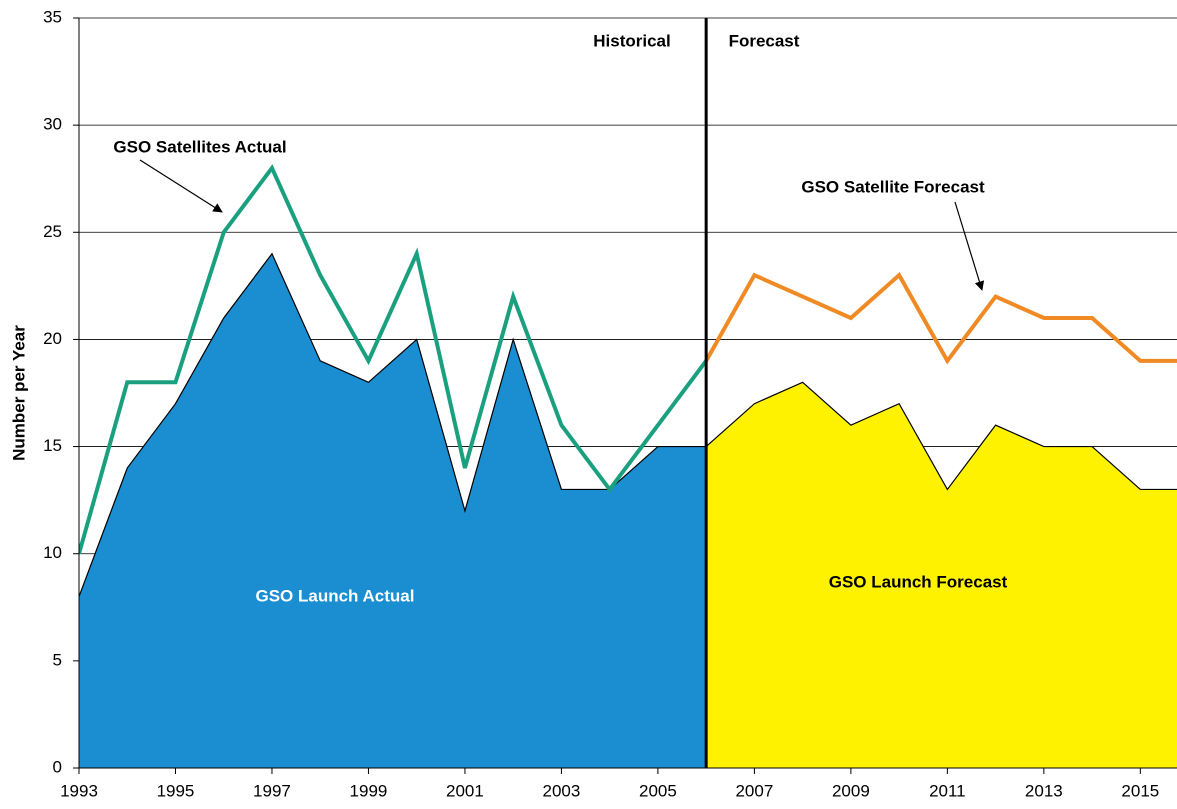  Describe the element at coordinates (18, 393) in the screenshot. I see `y-axis-title: Number per Year` at that location.